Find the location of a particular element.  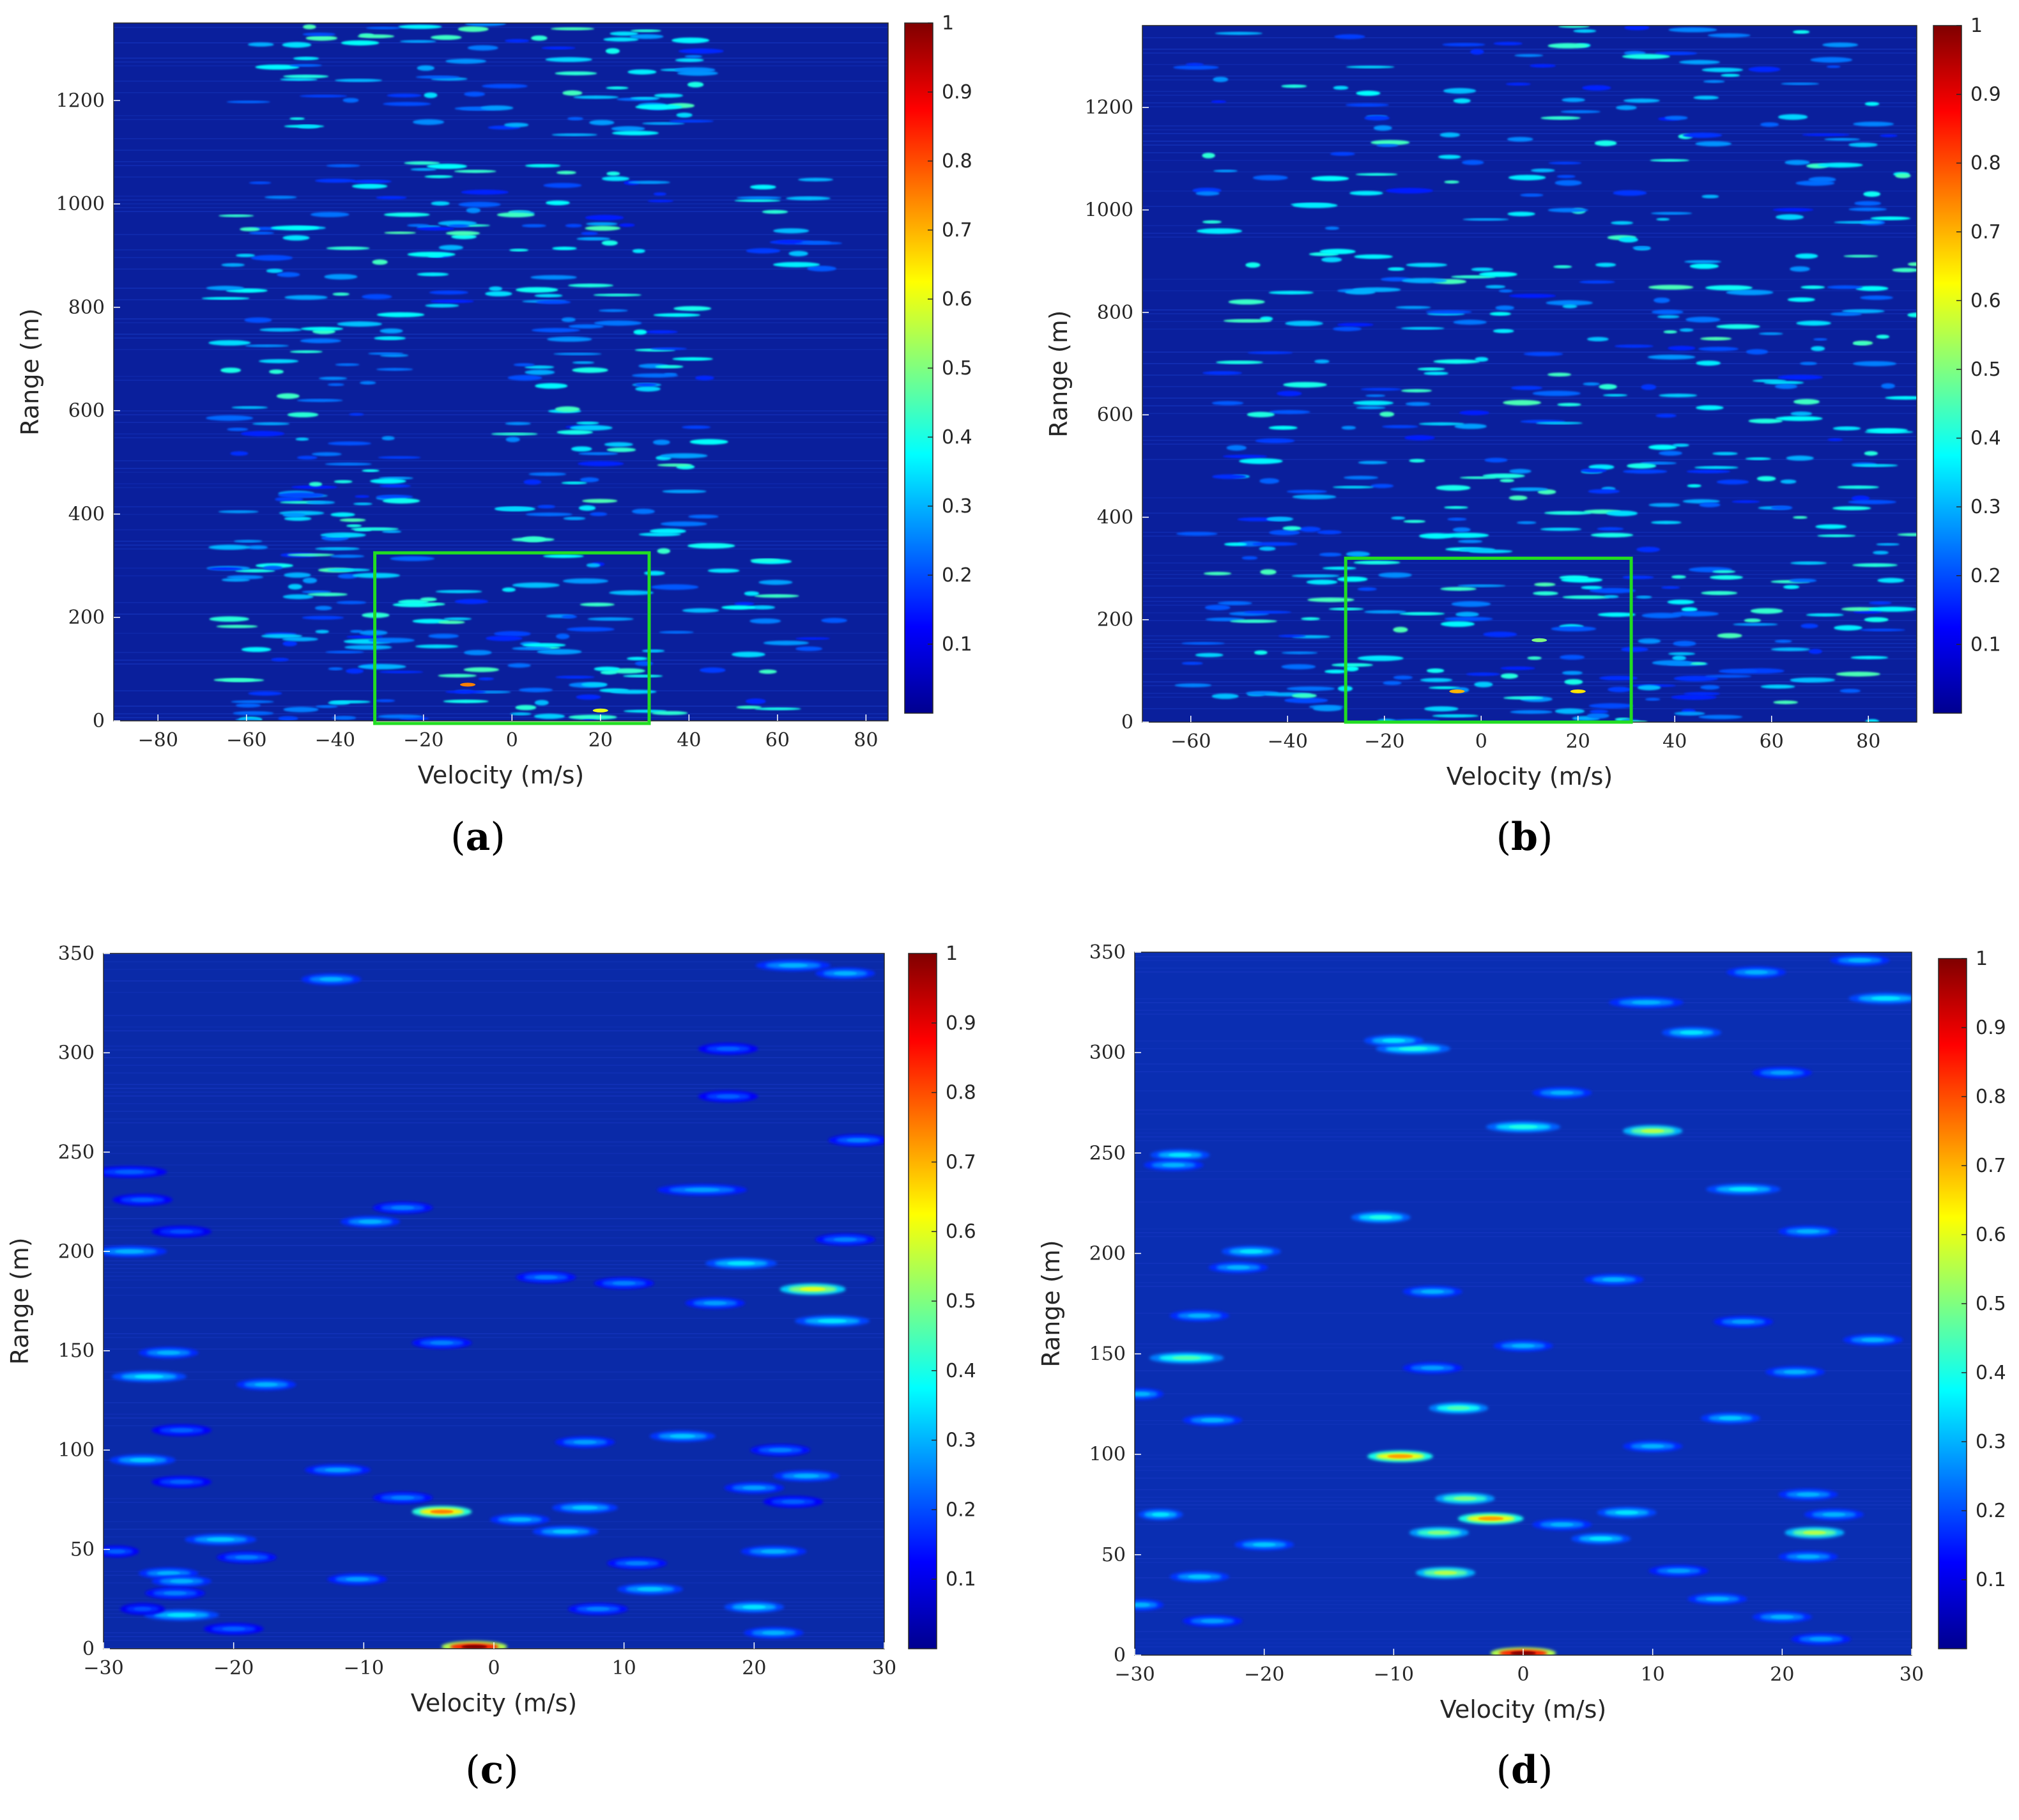

colorbar-tick-label: 0.8 is located at coordinates (1985, 163).